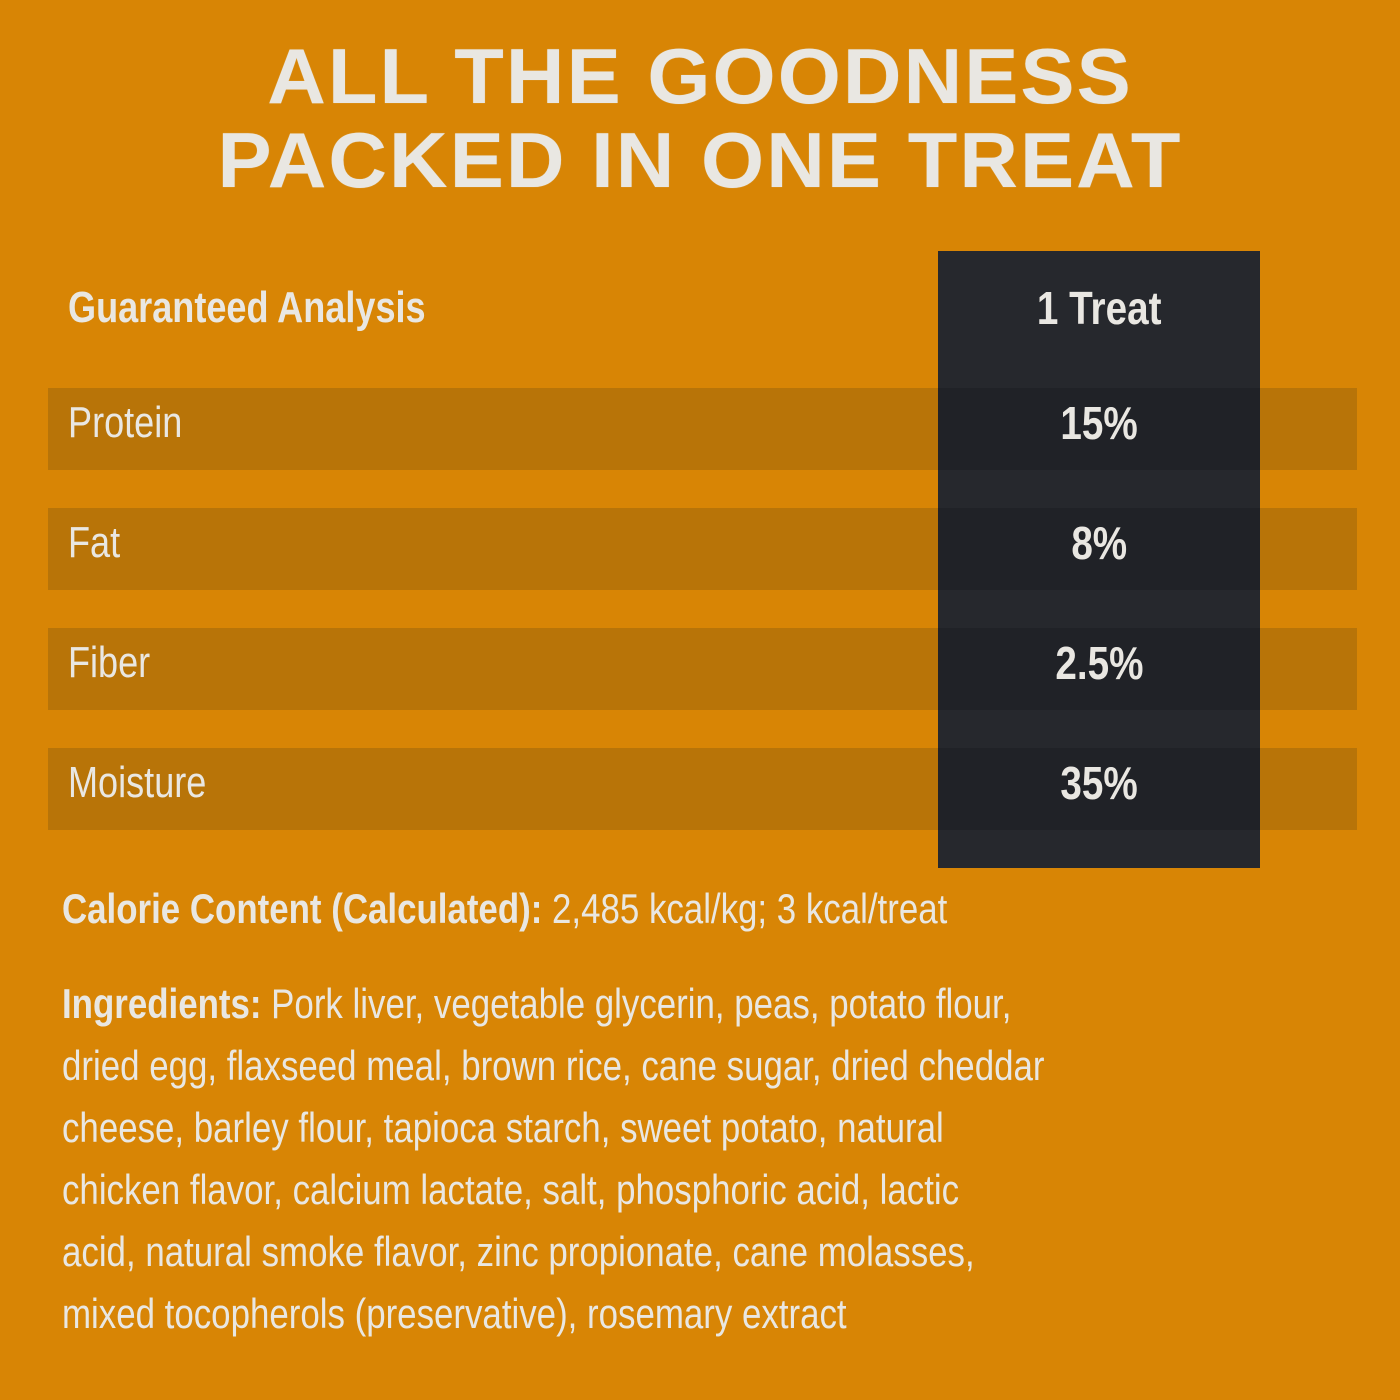  I want to click on ingredients-label: Ingredients:, so click(162, 1003).